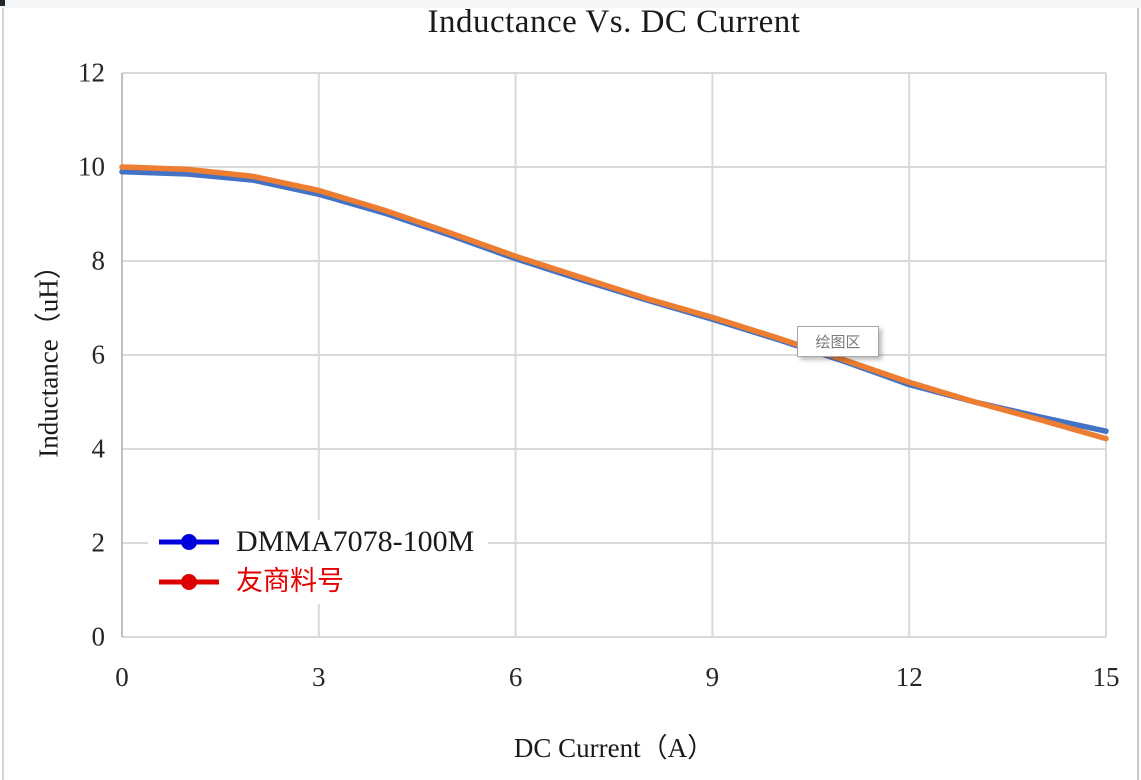 The width and height of the screenshot is (1141, 780). What do you see at coordinates (319, 677) in the screenshot?
I see `x-tick-label-3: 3` at bounding box center [319, 677].